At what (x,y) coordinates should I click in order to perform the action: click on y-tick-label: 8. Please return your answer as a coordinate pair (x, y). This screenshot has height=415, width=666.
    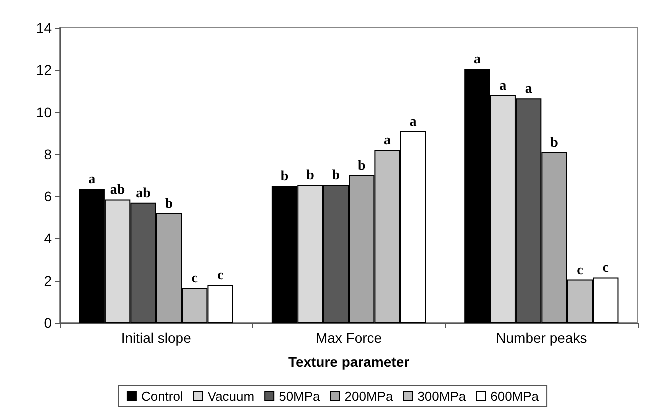
    Looking at the image, I should click on (48, 154).